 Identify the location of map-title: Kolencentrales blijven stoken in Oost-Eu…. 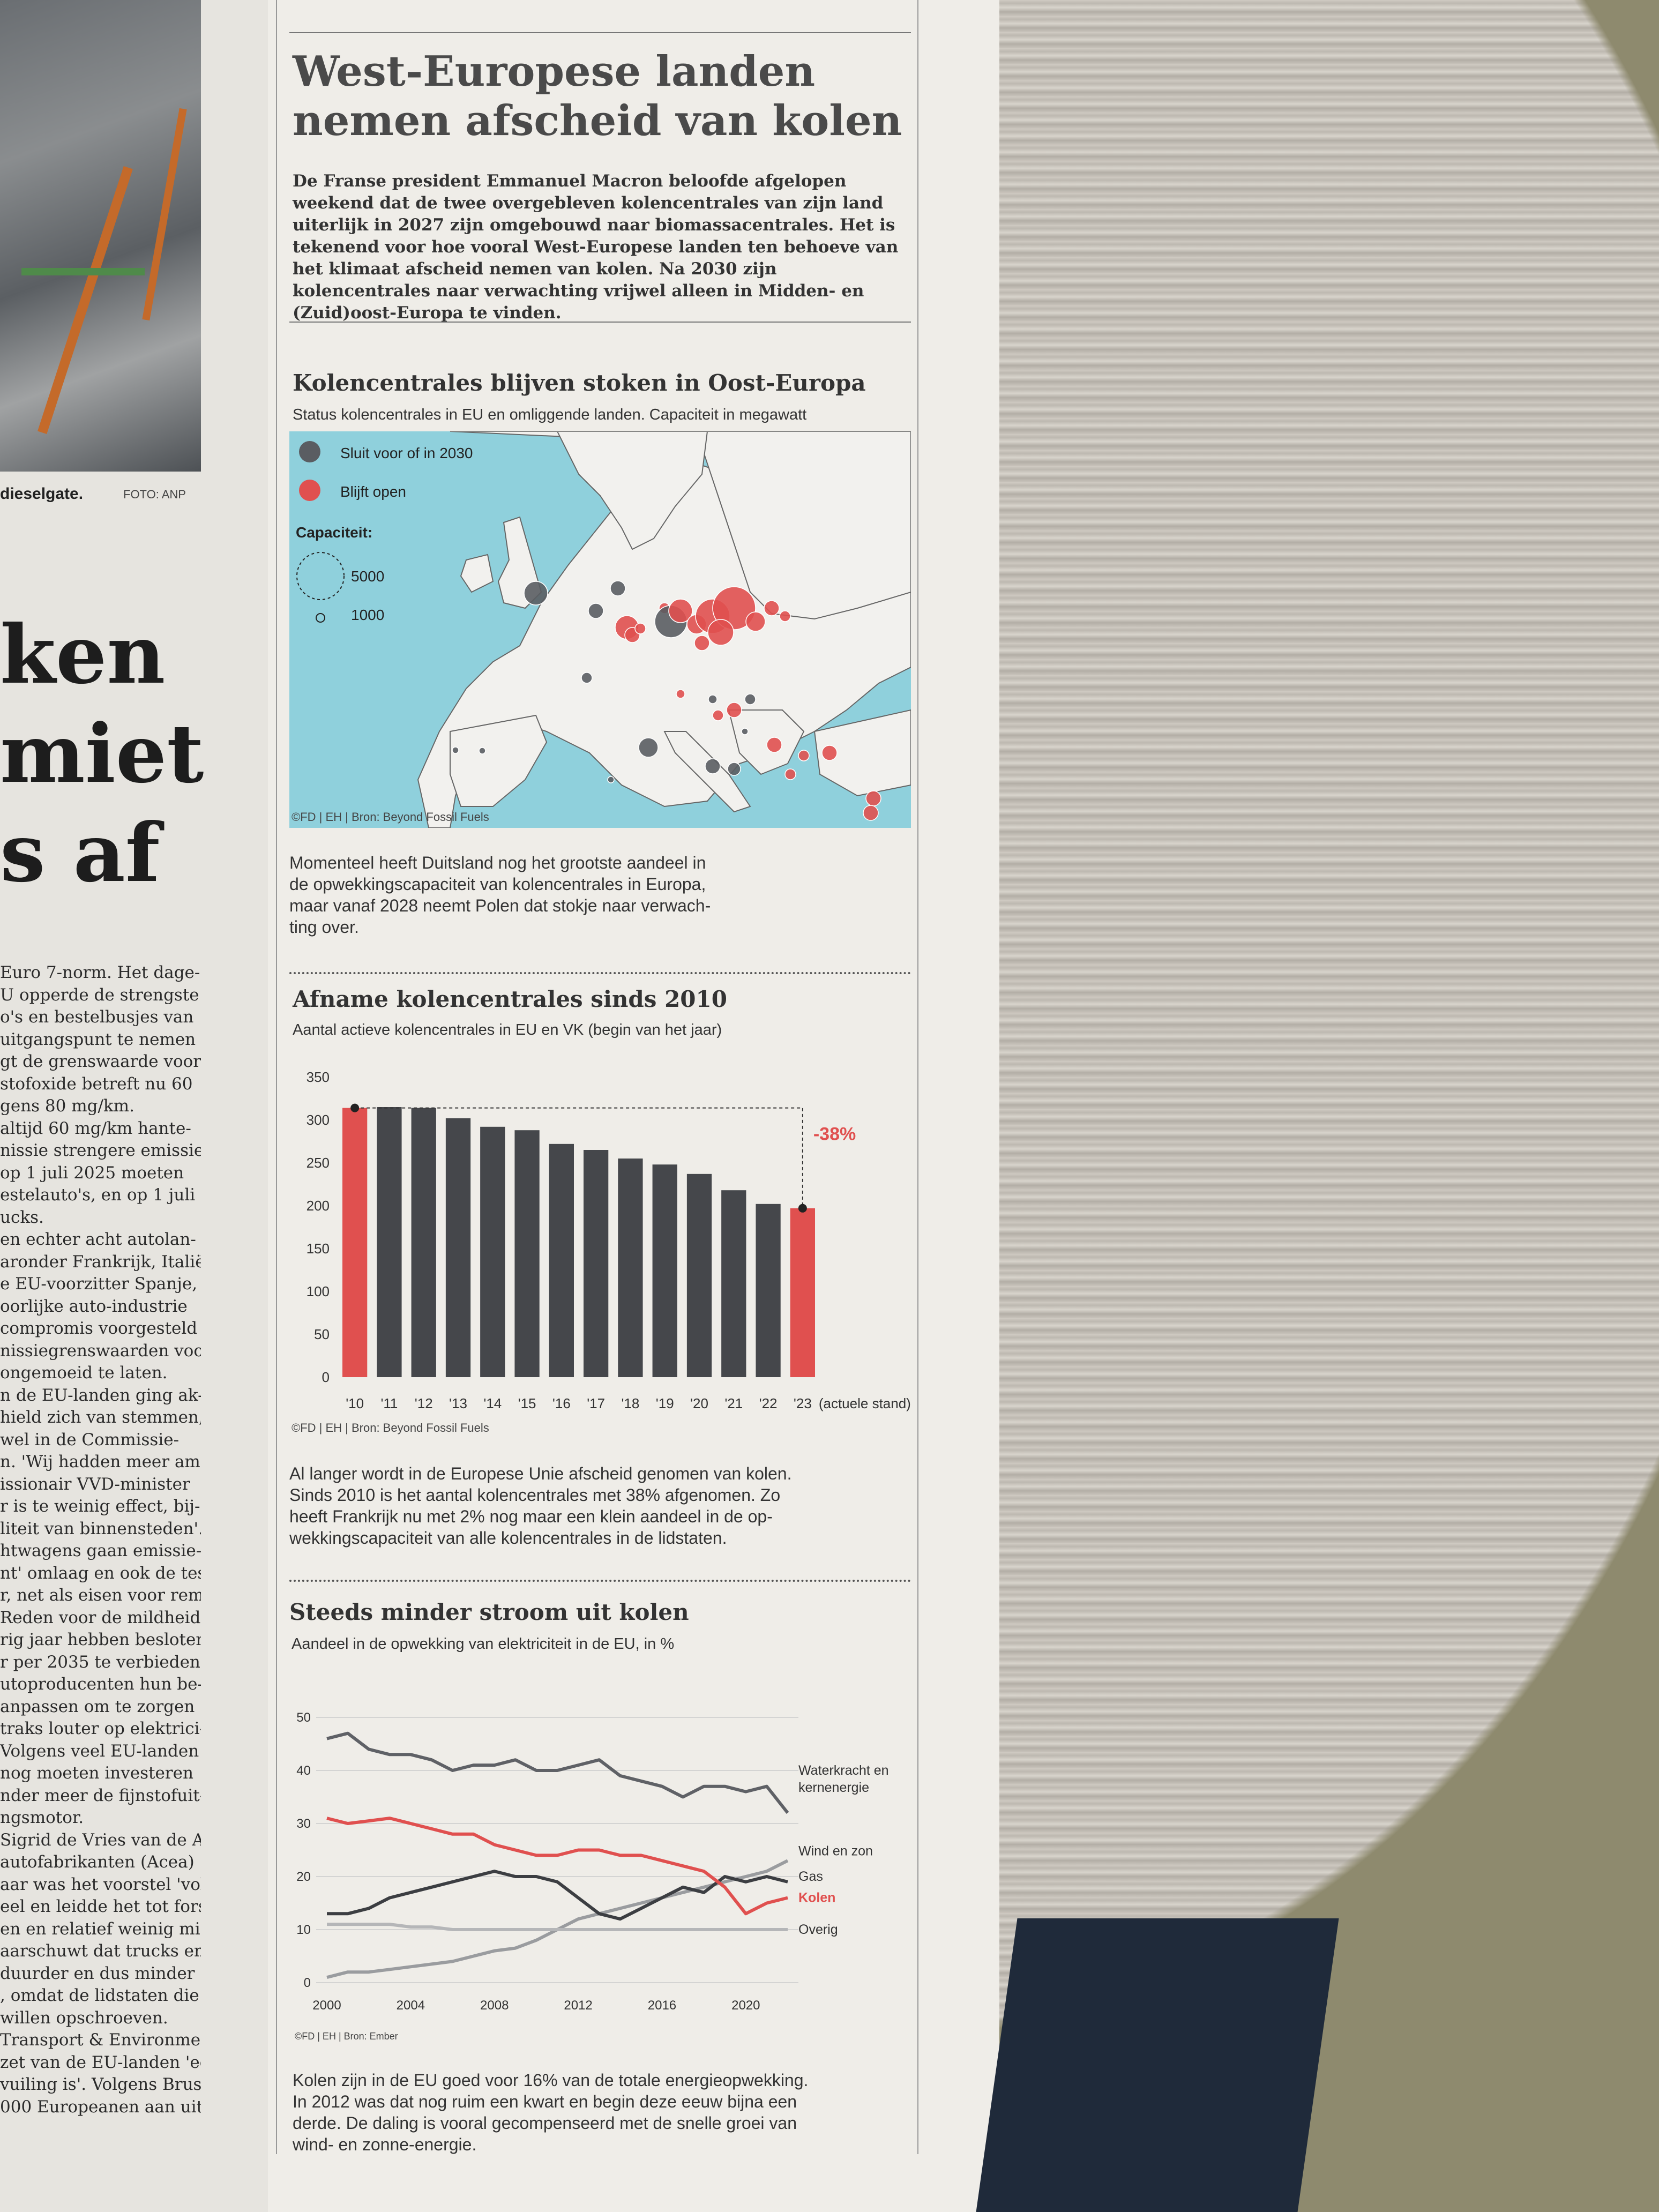
(579, 383).